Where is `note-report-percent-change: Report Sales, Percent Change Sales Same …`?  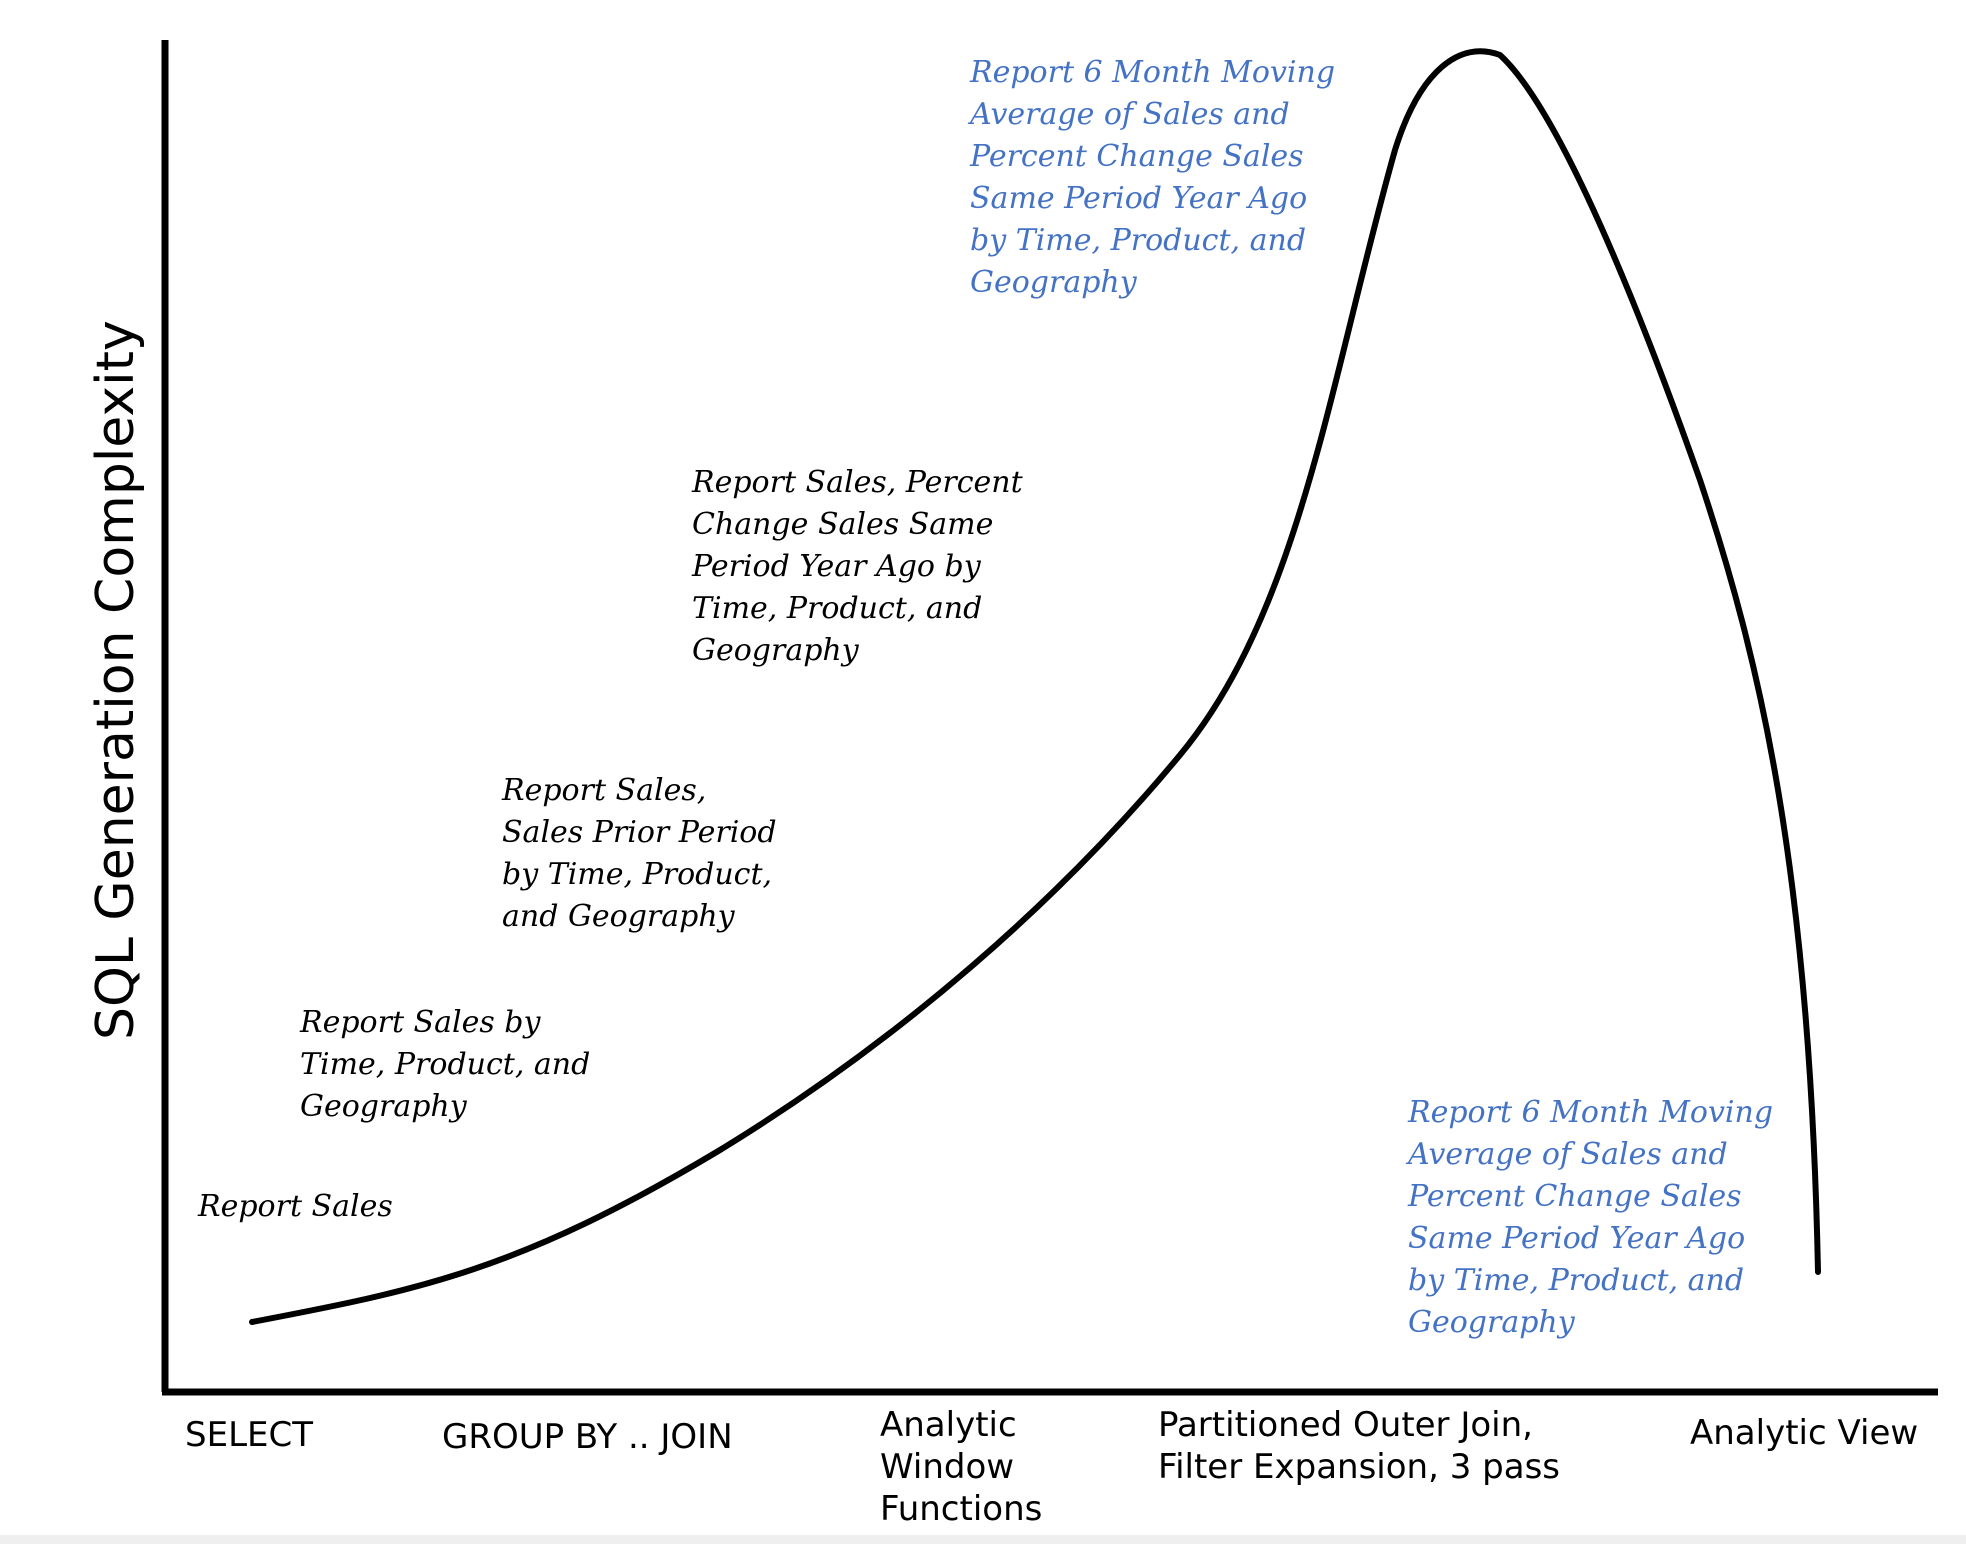
note-report-percent-change: Report Sales, Percent Change Sales Same … is located at coordinates (857, 566).